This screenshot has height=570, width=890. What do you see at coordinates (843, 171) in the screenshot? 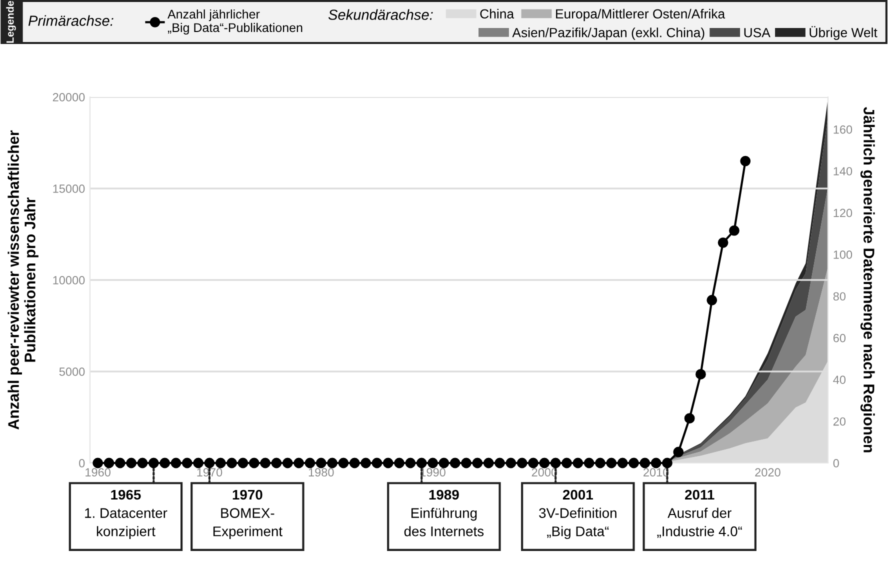
I see `y2-tick-label: 140` at bounding box center [843, 171].